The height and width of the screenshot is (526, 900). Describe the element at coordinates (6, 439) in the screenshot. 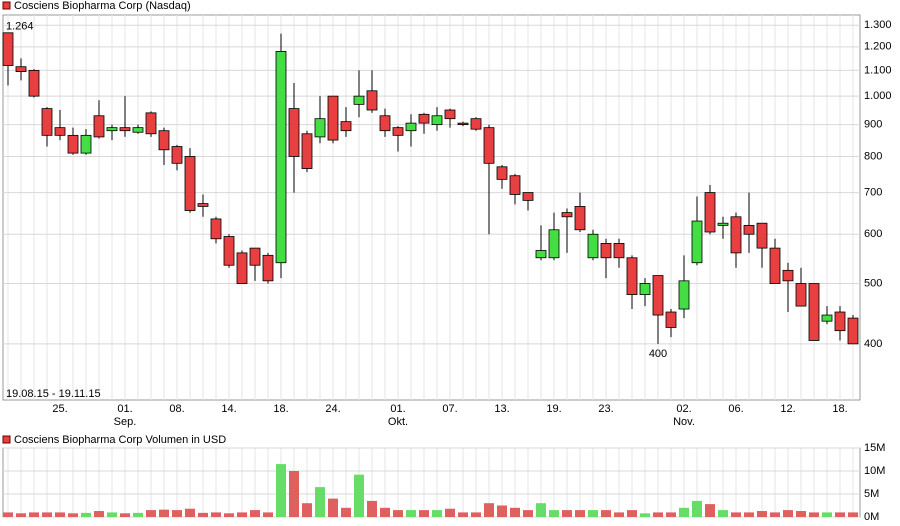

I see `legend-swatch` at that location.